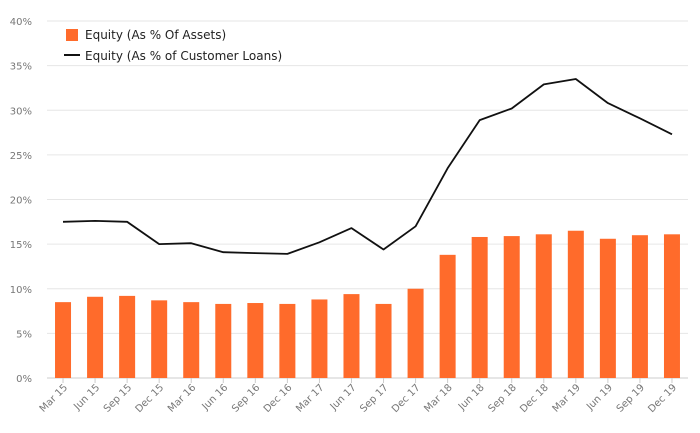 The width and height of the screenshot is (700, 433). What do you see at coordinates (246, 398) in the screenshot?
I see `x-tick-label: Sep 16` at bounding box center [246, 398].